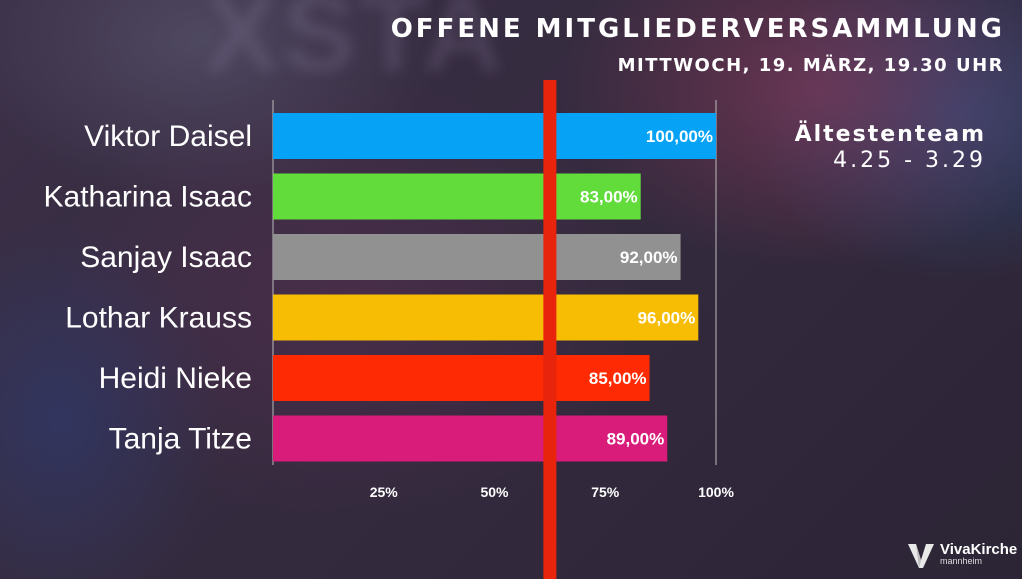 This screenshot has height=579, width=1022. What do you see at coordinates (494, 492) in the screenshot?
I see `x-tick-label-50: 50%` at bounding box center [494, 492].